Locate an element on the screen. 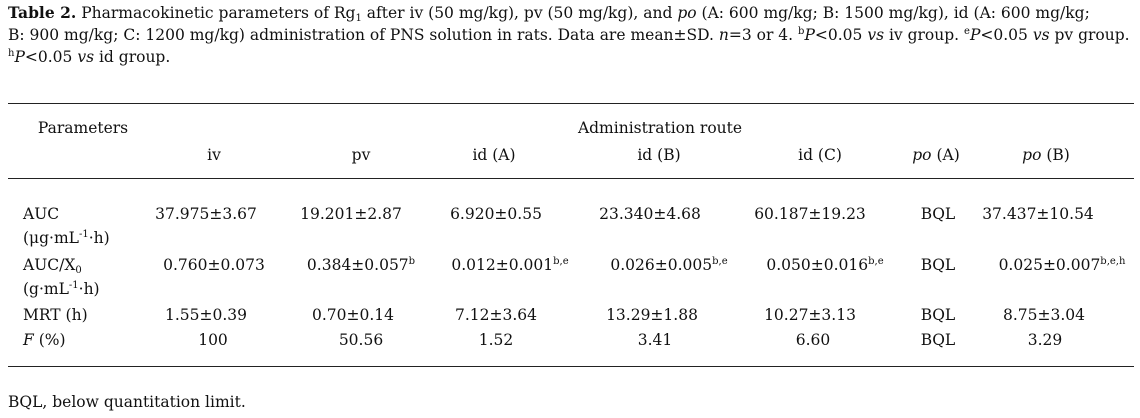  header-group: Administration route is located at coordinates (660, 128).